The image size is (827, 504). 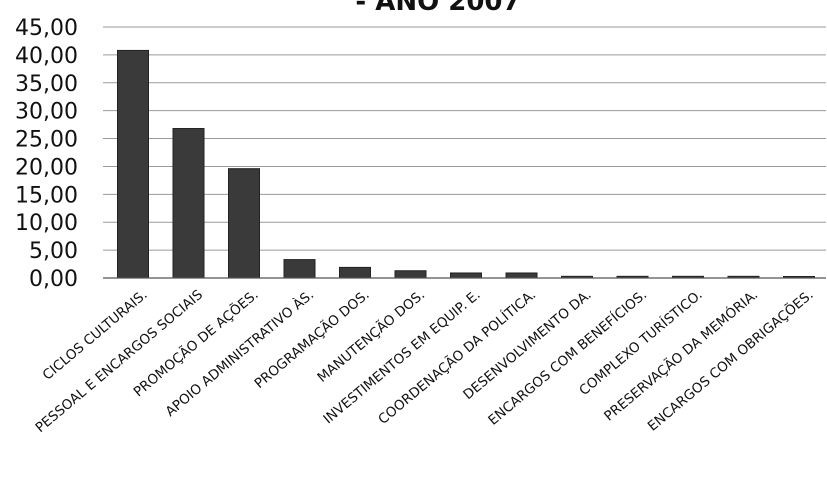 What do you see at coordinates (371, 336) in the screenshot?
I see `x-tick-label: MANUTENÇÃO DOS.` at bounding box center [371, 336].